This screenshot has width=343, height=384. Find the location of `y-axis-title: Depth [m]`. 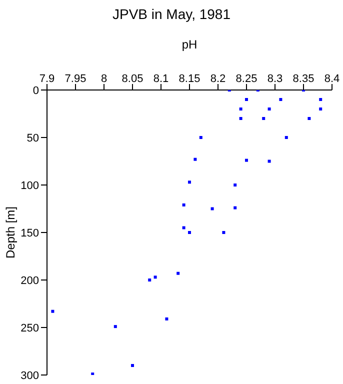

y-axis-title: Depth [m] is located at coordinates (10, 232).